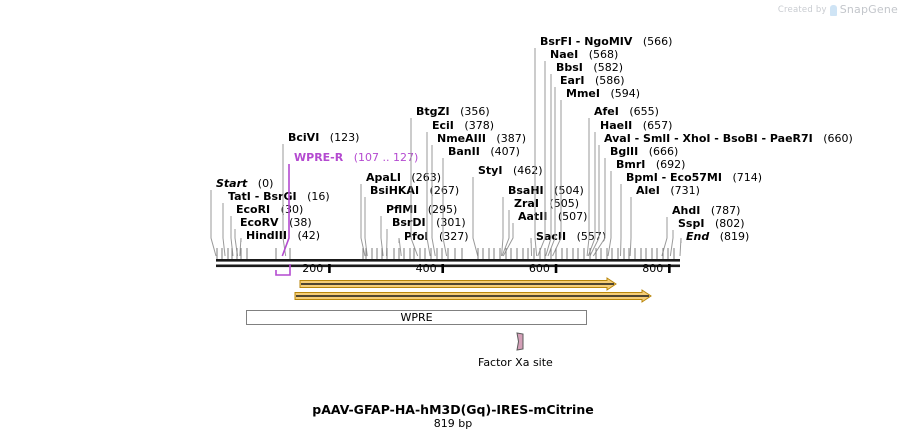 The image size is (906, 438). Describe the element at coordinates (426, 177) in the screenshot. I see `enzyme-position-apali: (263)` at that location.